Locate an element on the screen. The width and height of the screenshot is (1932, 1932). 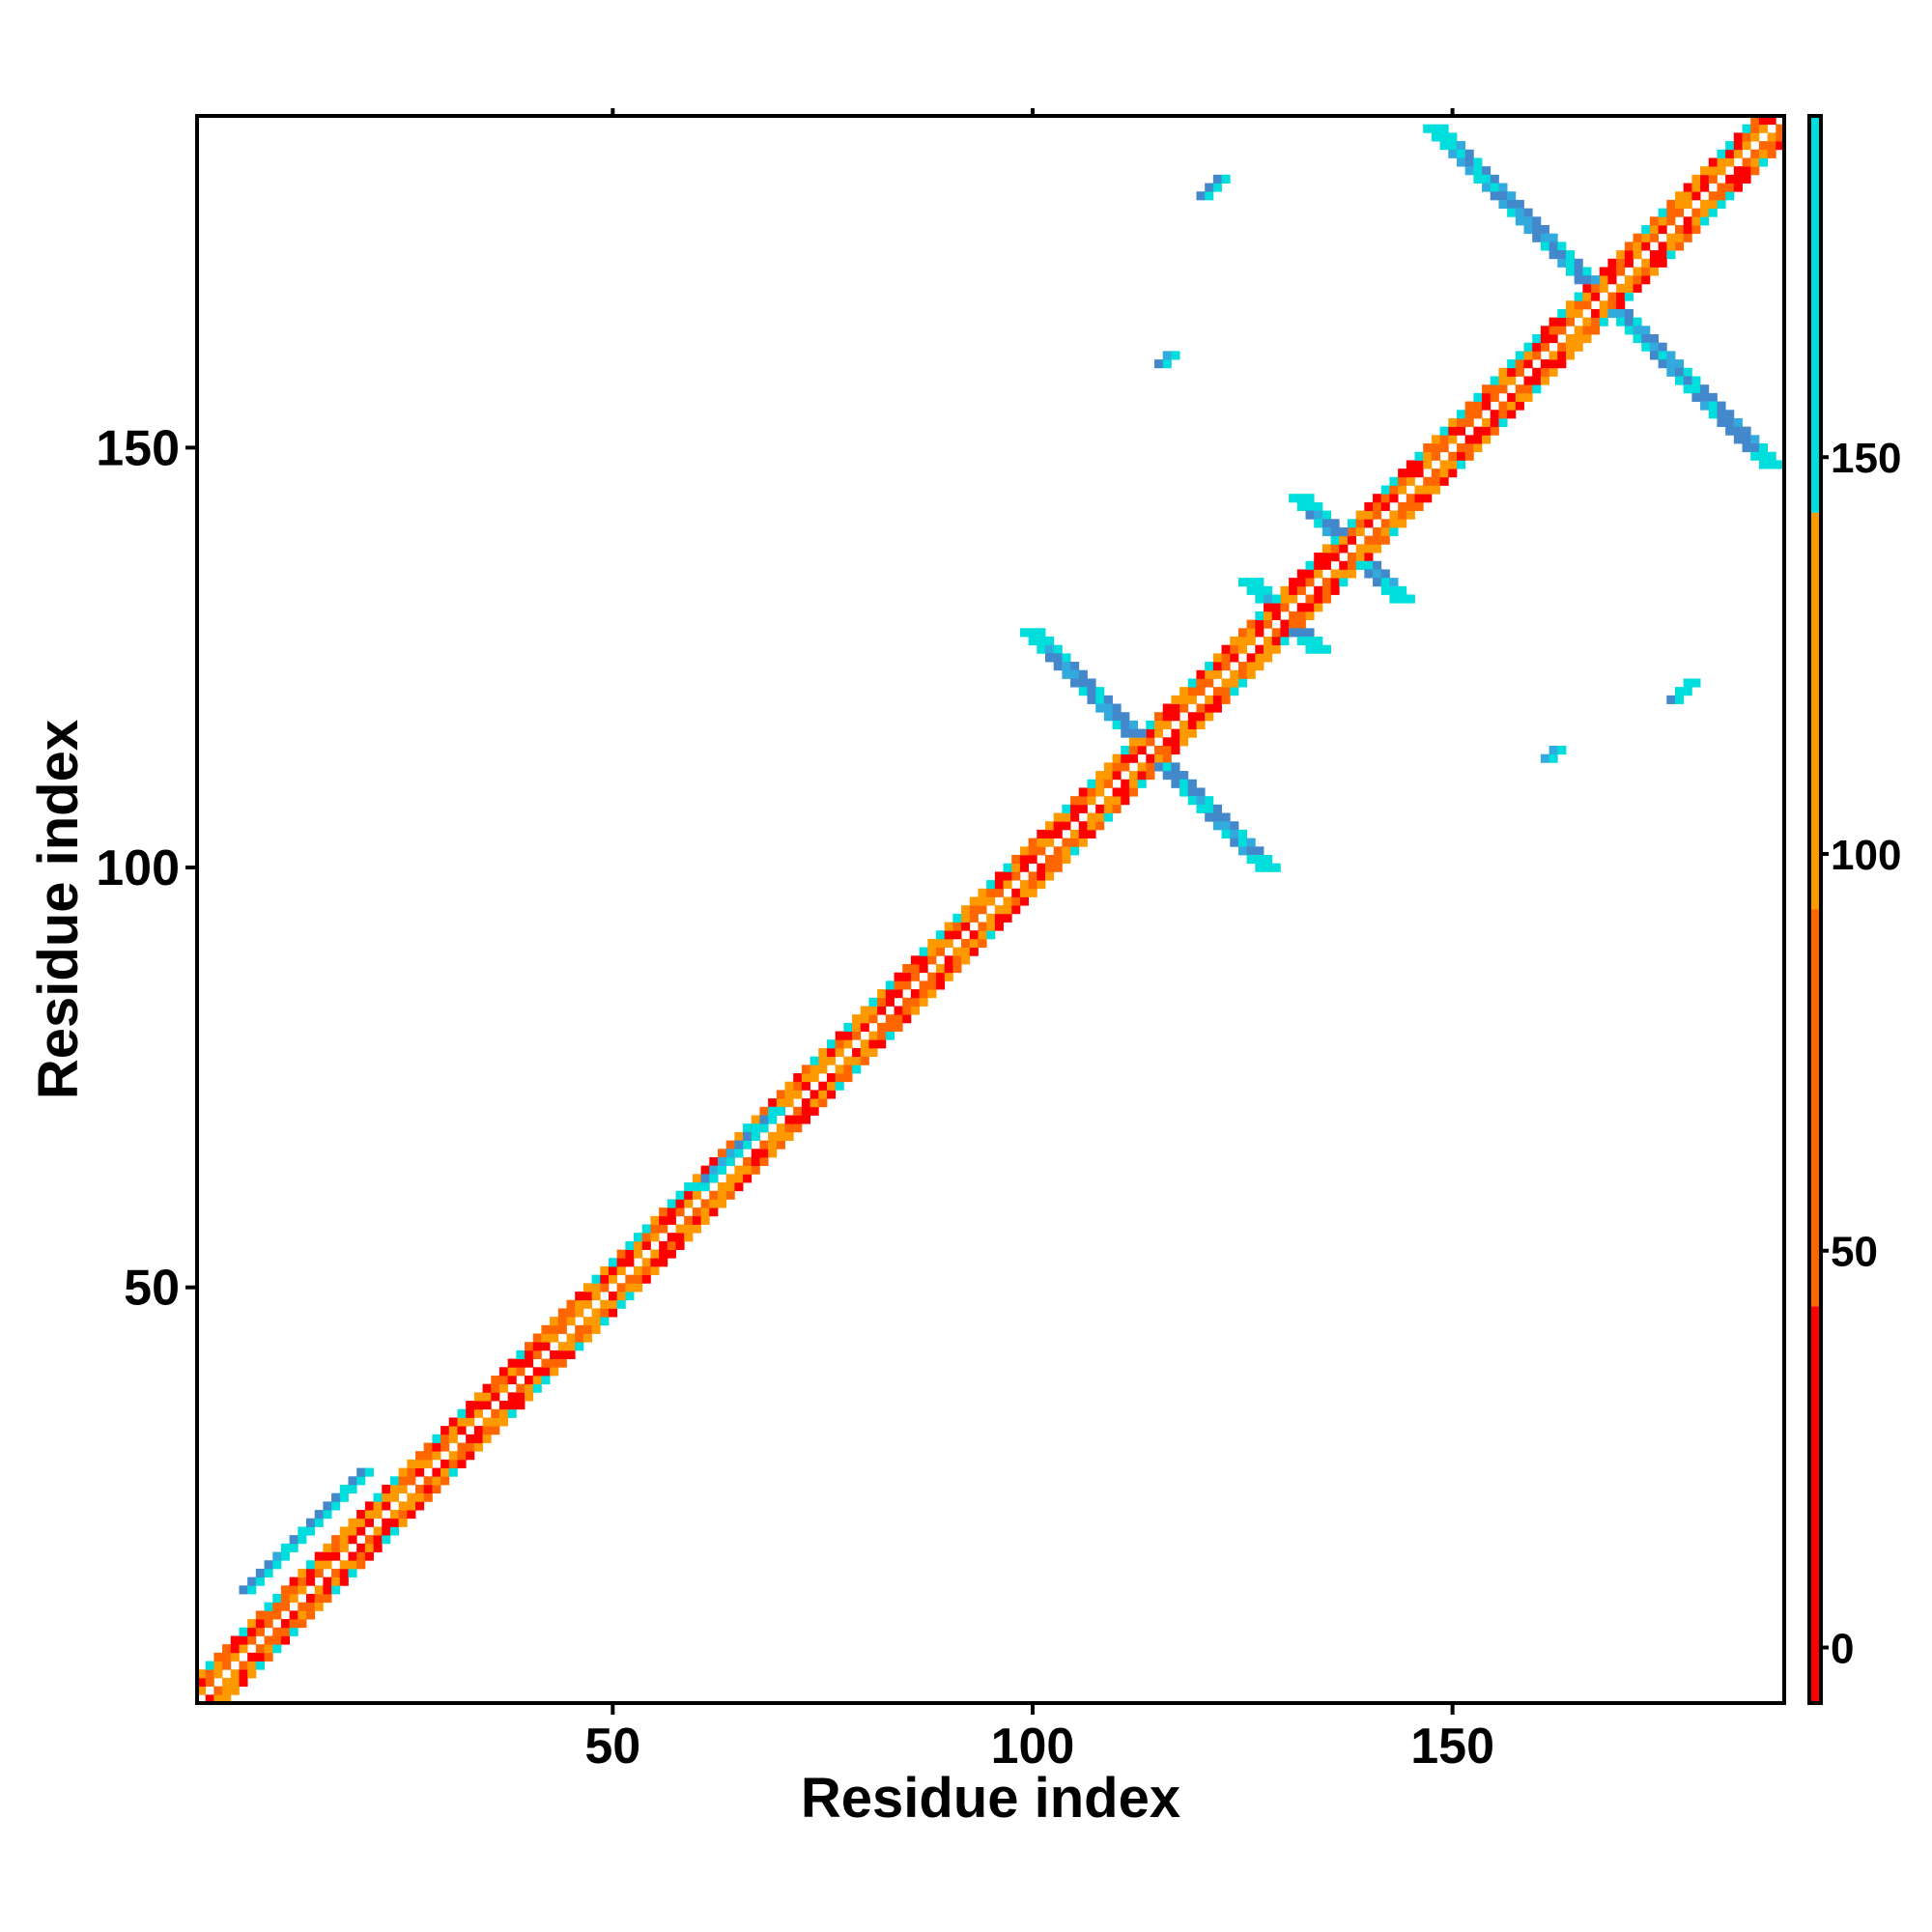
colorbar-segment is located at coordinates (1815, 314).